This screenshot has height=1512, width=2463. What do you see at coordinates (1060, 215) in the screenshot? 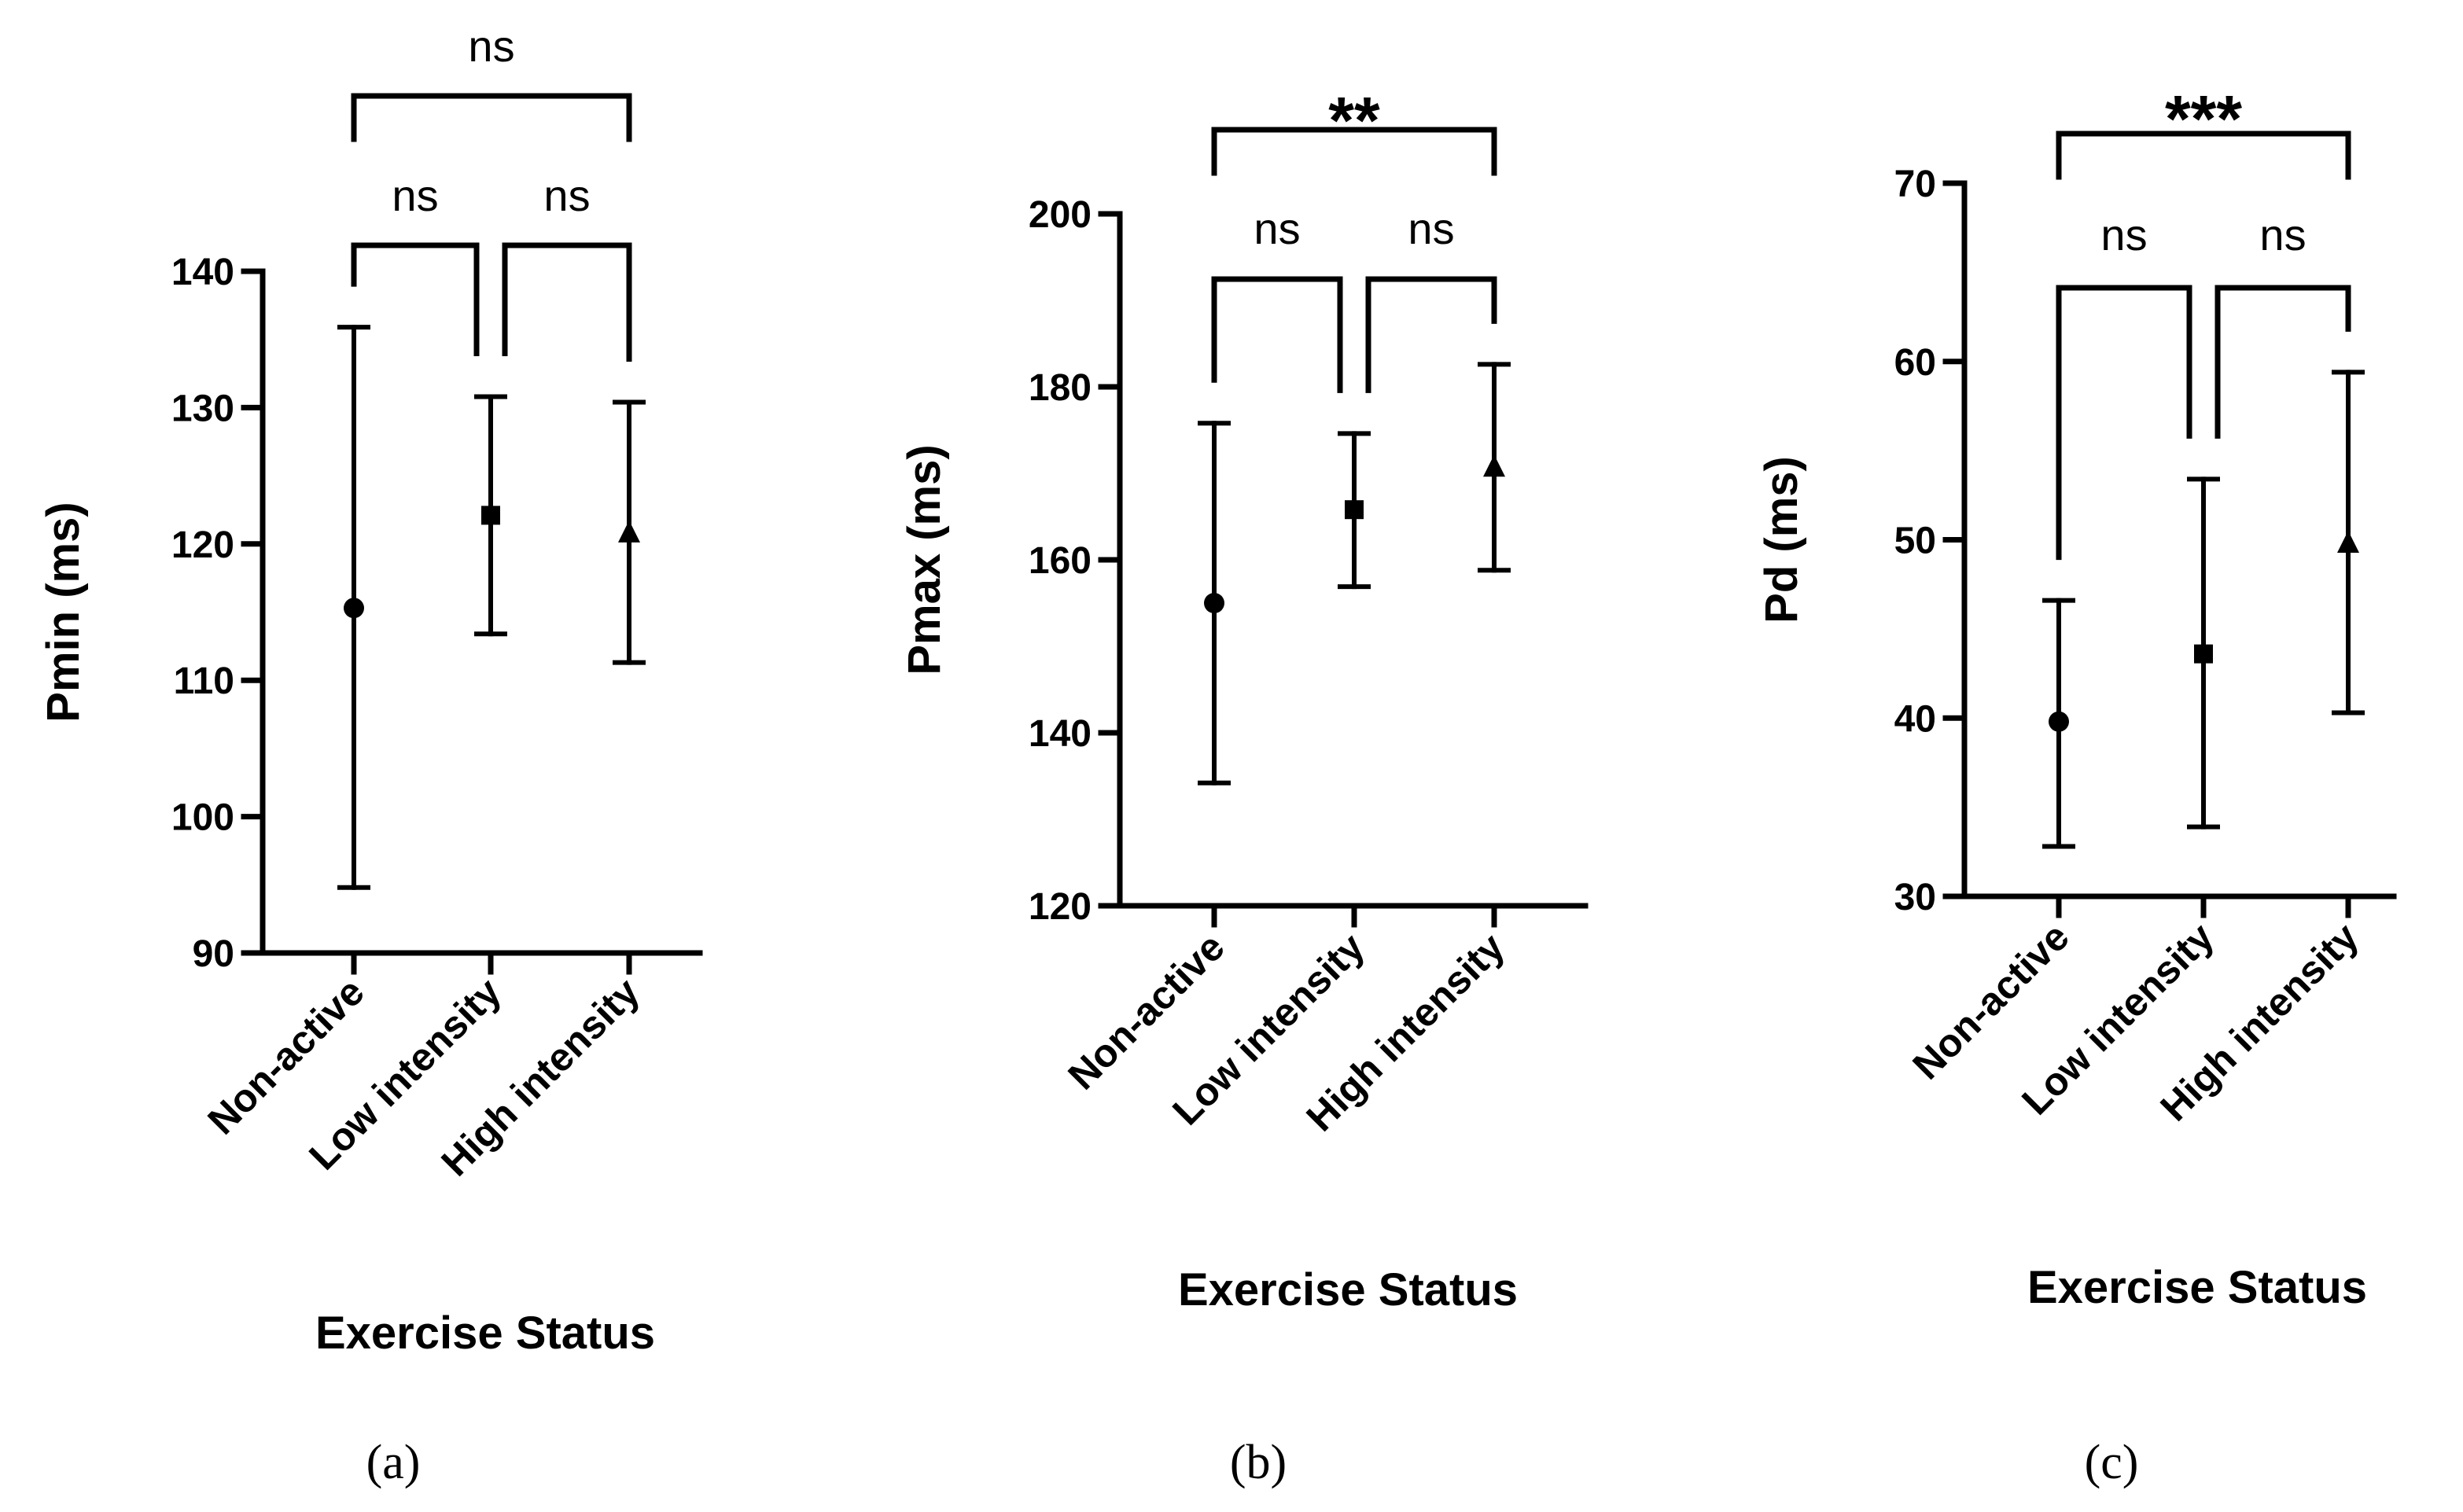
I see `y-tick-label: 200` at bounding box center [1060, 215].